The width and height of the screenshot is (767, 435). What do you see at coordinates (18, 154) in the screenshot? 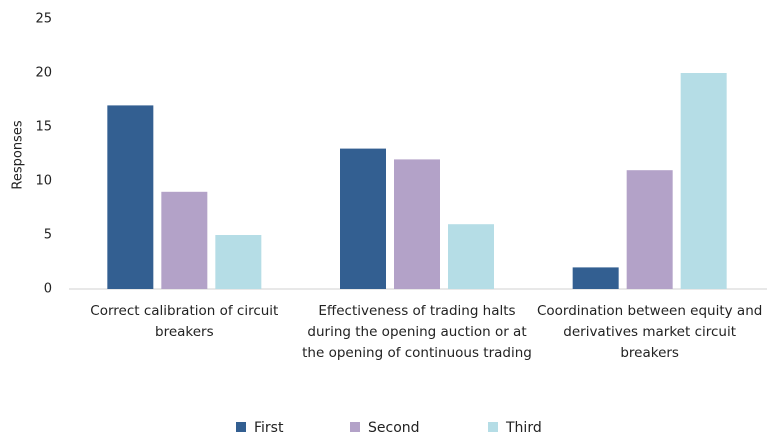
I see `y-axis-label: Responses` at bounding box center [18, 154].